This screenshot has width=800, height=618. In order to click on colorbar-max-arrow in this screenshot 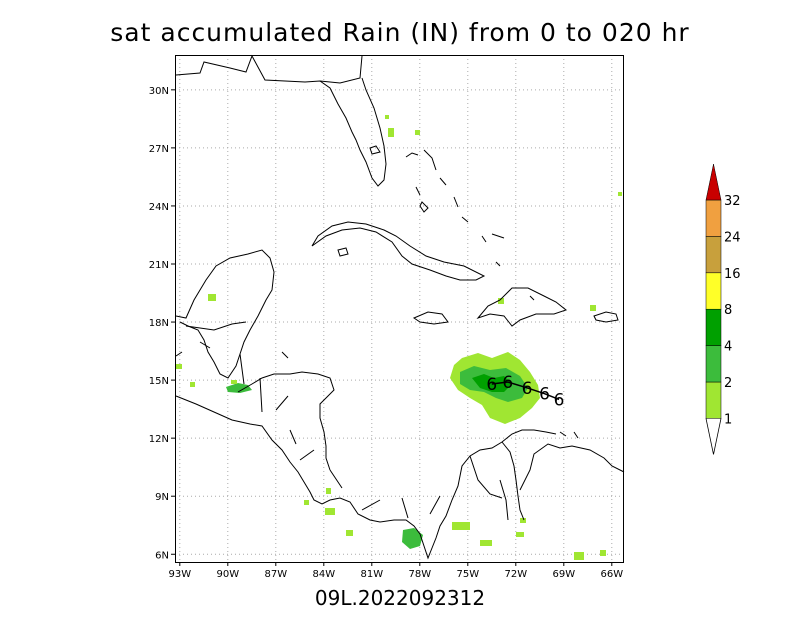, I will do `click(713, 182)`.